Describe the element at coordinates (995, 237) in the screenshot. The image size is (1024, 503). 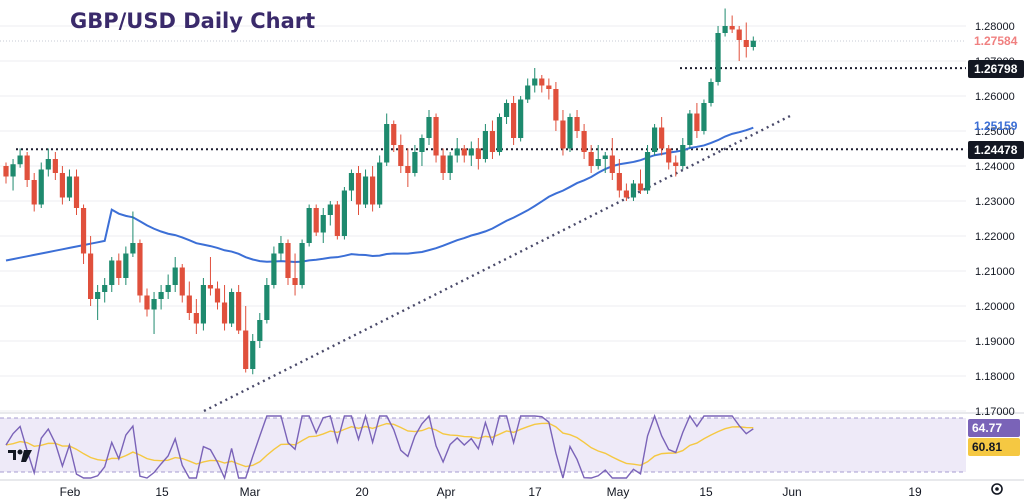
I see `y-tick-label: 1.22000` at that location.